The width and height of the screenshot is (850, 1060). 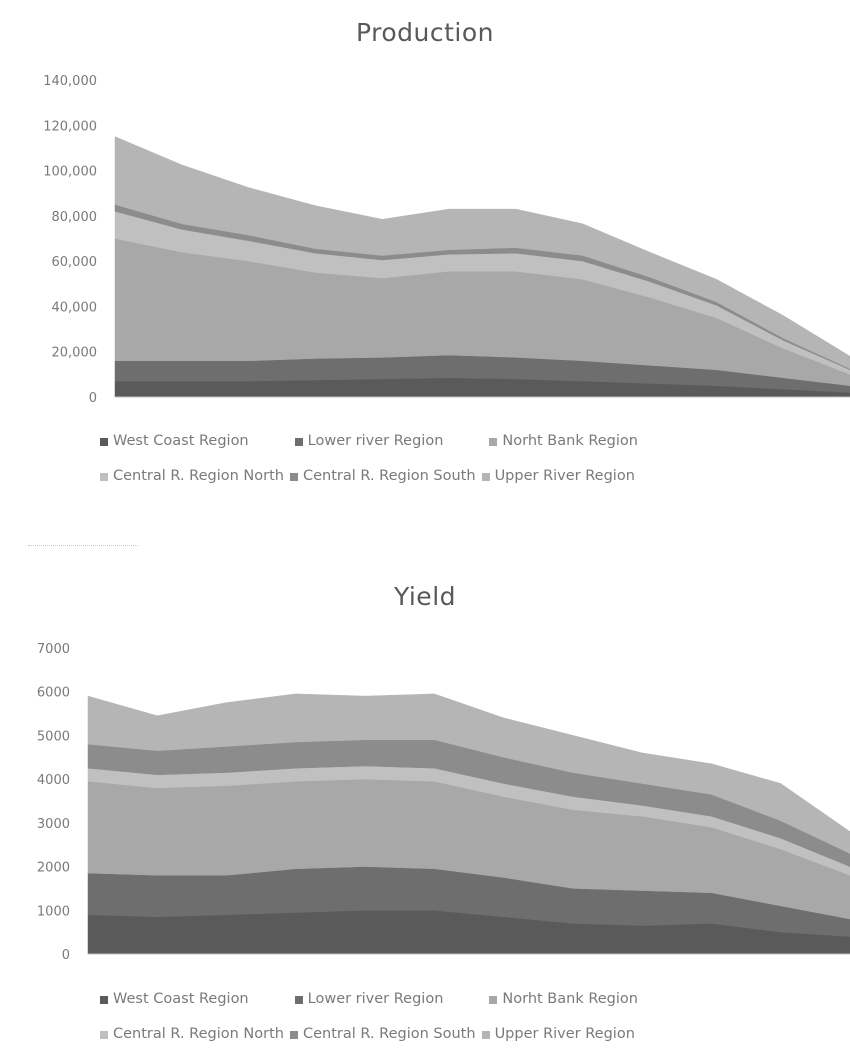 What do you see at coordinates (53, 649) in the screenshot?
I see `y-tick-label: 7000` at bounding box center [53, 649].